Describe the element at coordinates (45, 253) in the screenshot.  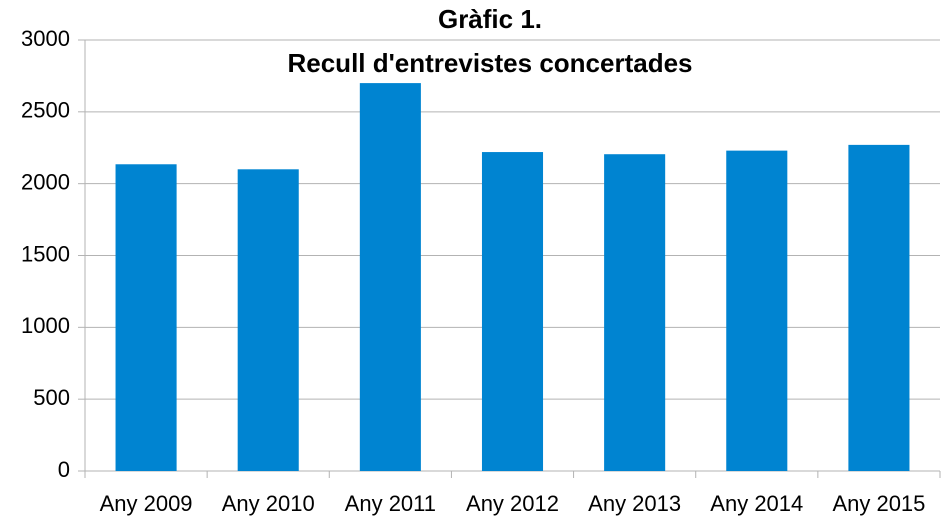
I see `y-tick-label: 1500` at that location.